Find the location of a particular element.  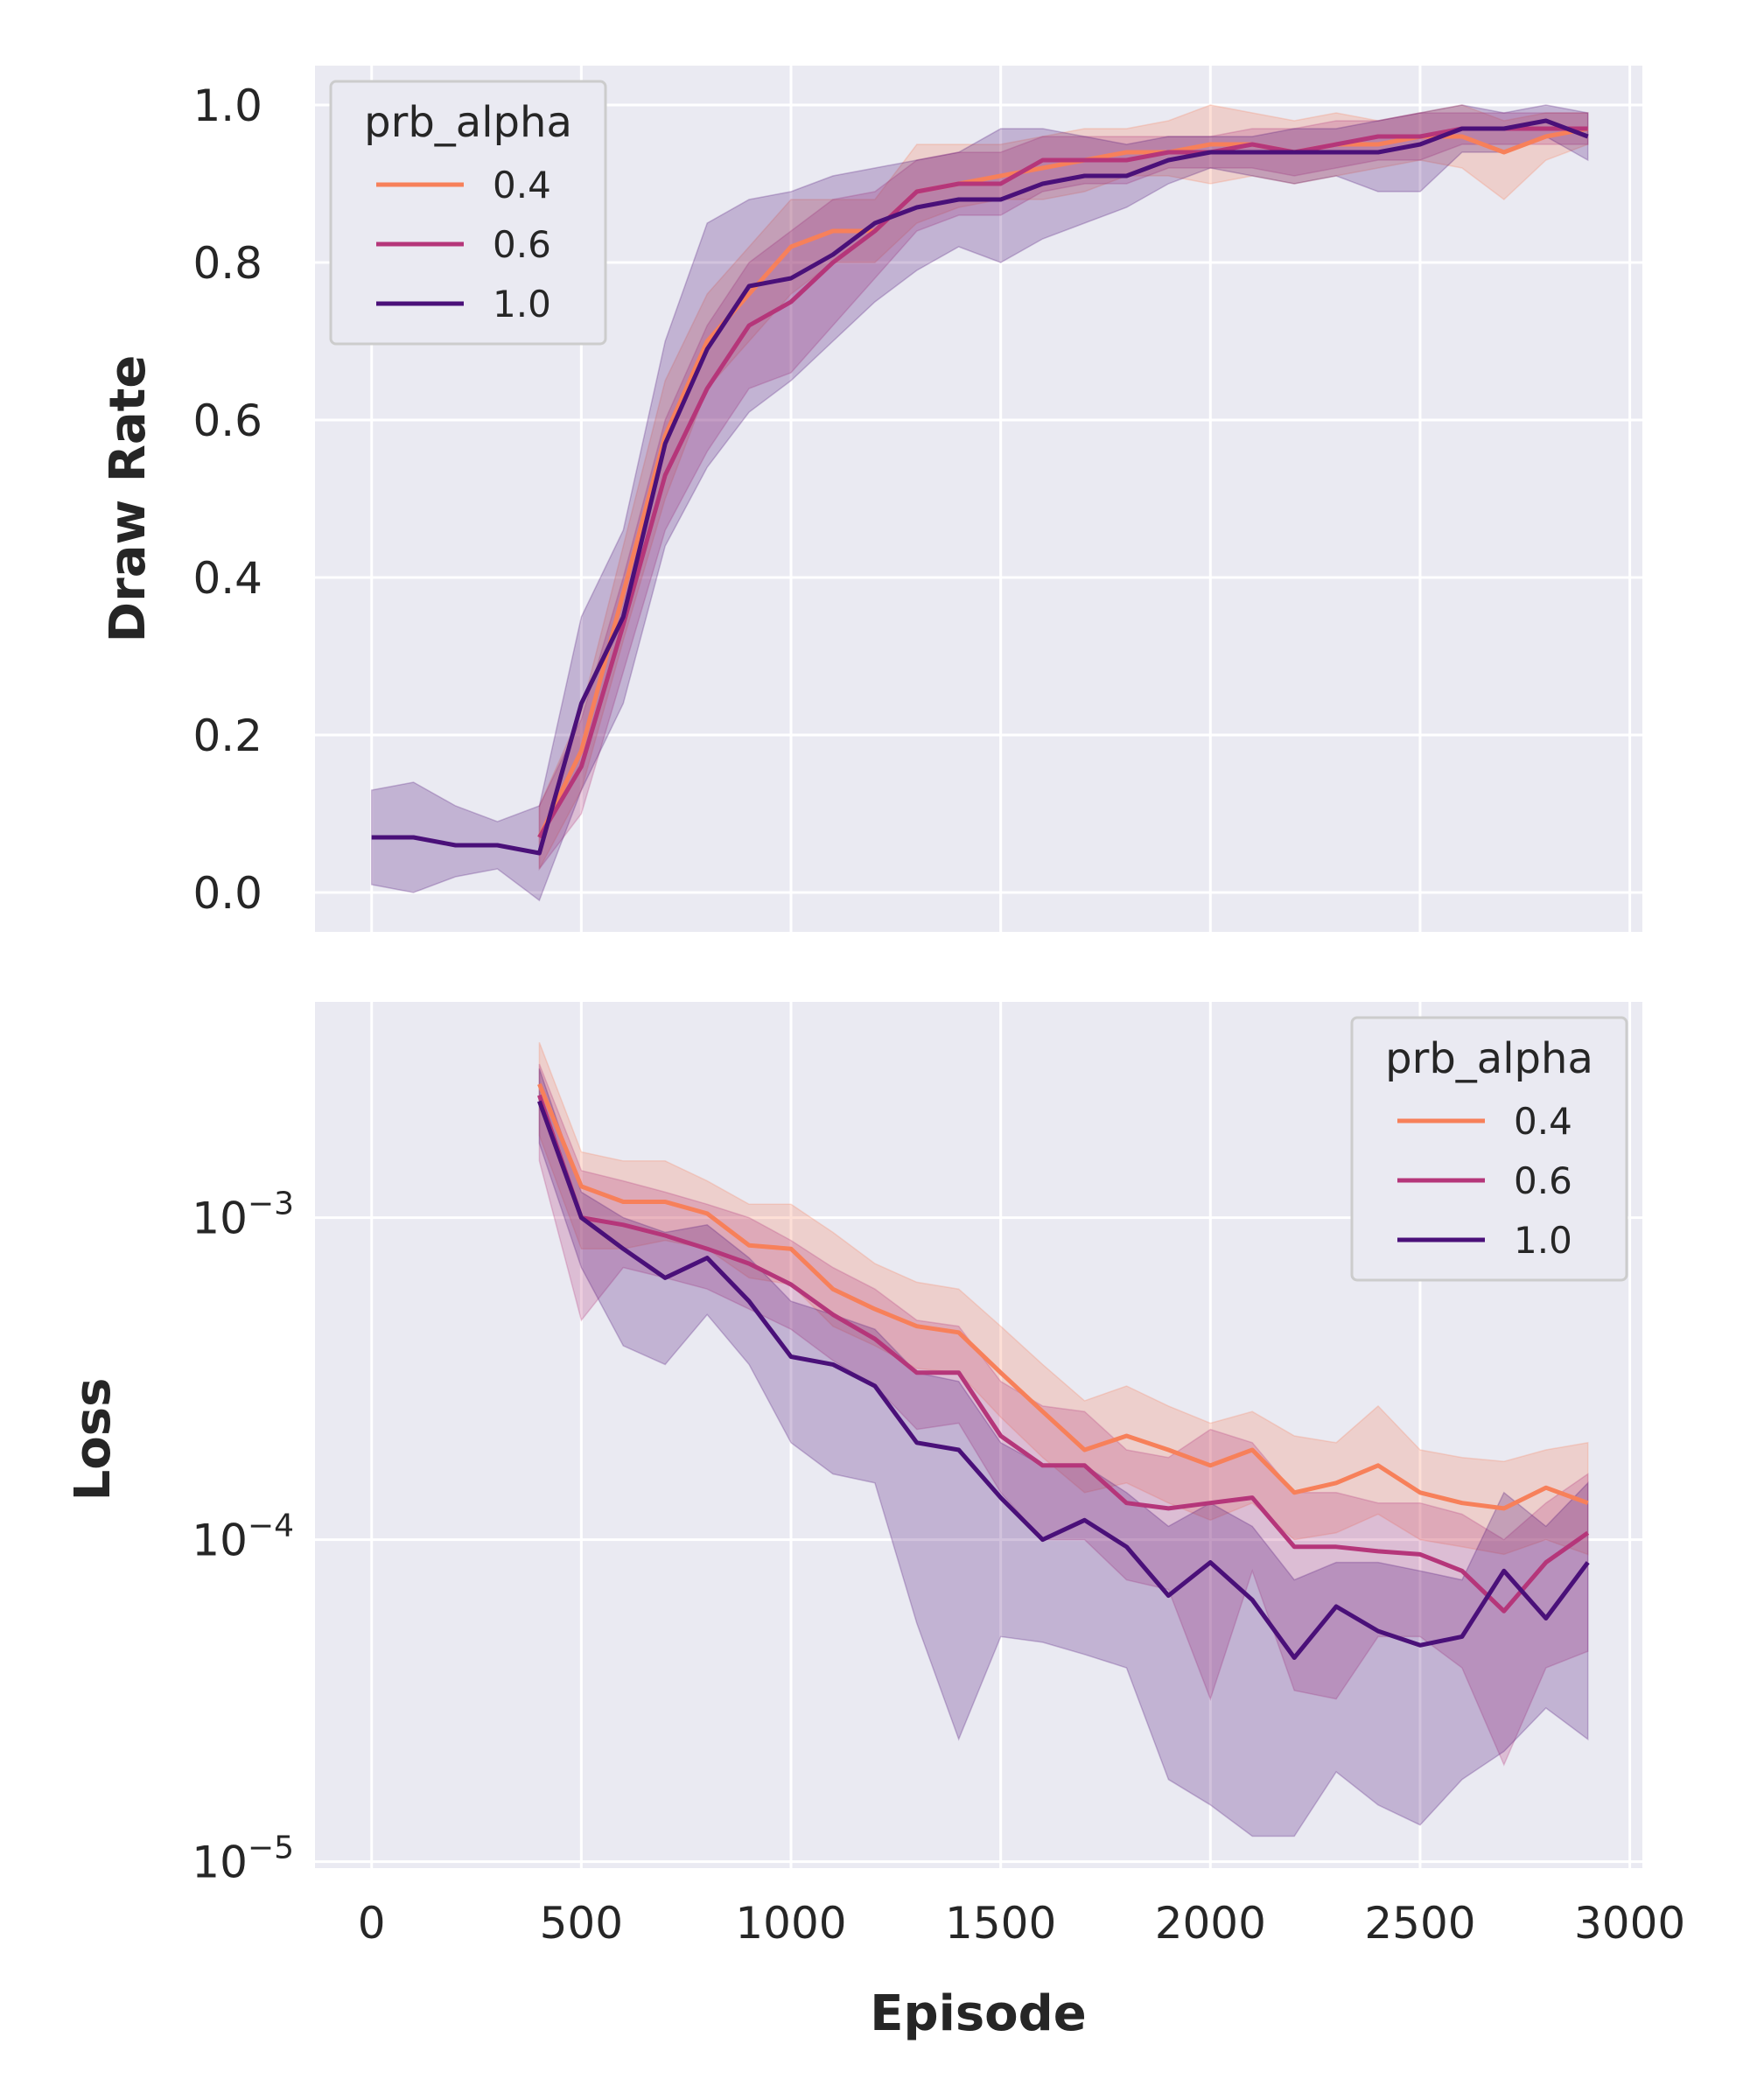

y-tick-label: 10⁻³ is located at coordinates (243, 1215).